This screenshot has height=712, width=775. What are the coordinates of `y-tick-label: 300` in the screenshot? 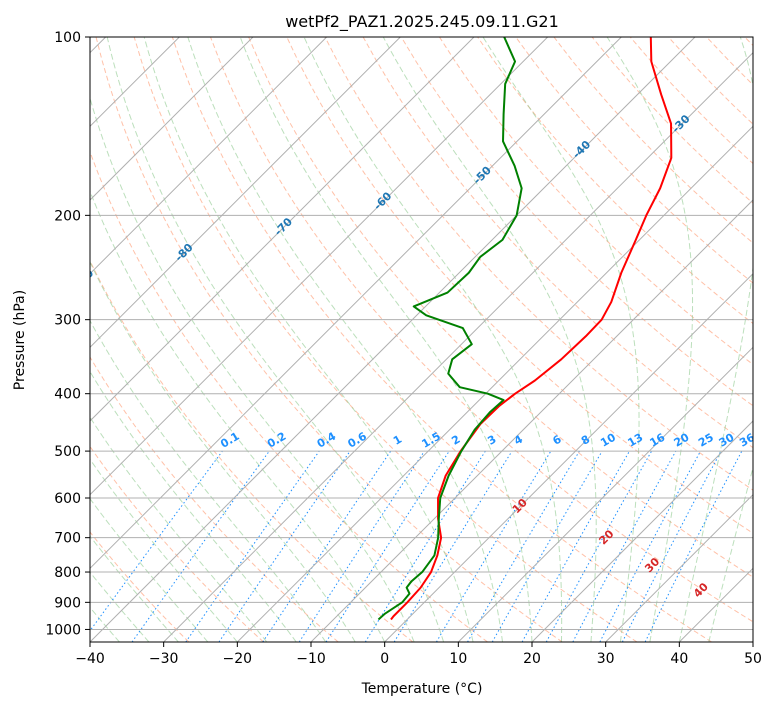 It's located at (67, 321).